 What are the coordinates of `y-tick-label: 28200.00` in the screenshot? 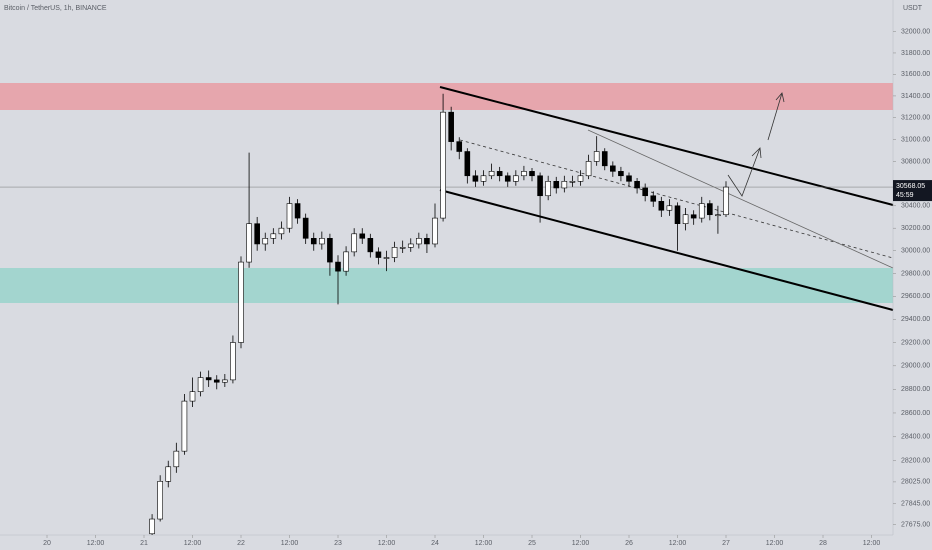 It's located at (915, 461).